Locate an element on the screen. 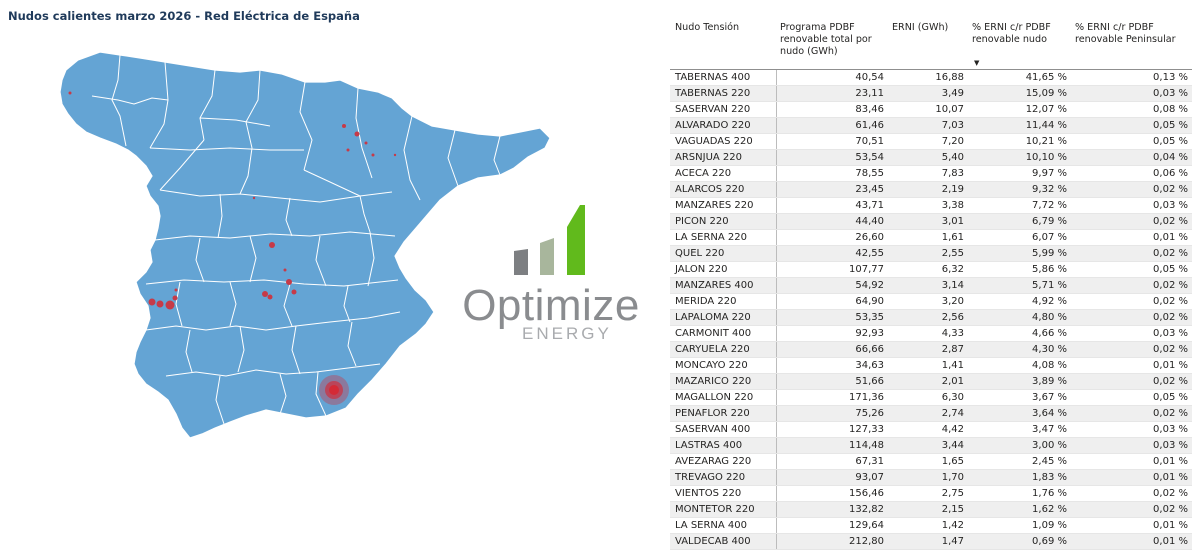 The height and width of the screenshot is (553, 1200). cell-nudo-tension: MAGALLON 220 is located at coordinates (723, 397).